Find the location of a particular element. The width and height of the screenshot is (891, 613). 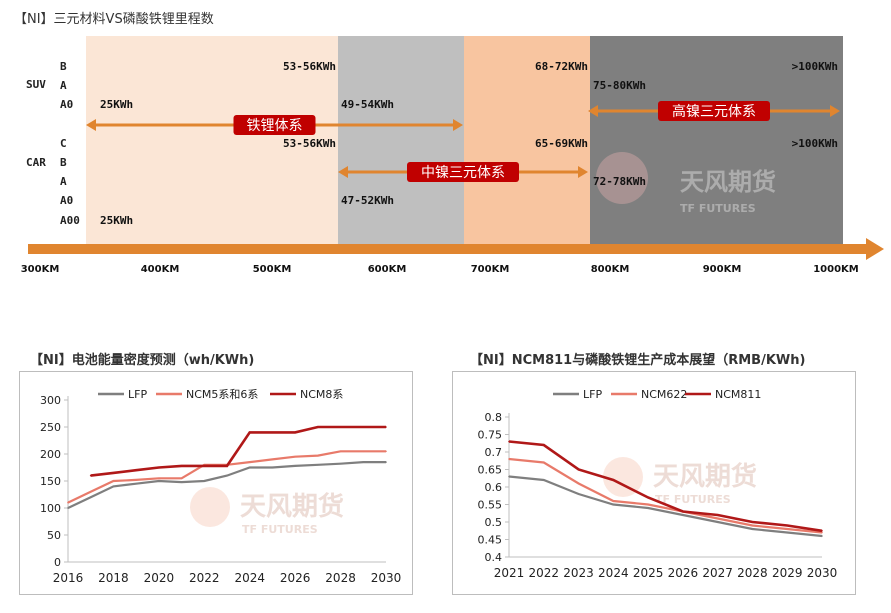

top-panel-title: 【NI】三元材料VS磷酸铁锂里程数 is located at coordinates (114, 19).